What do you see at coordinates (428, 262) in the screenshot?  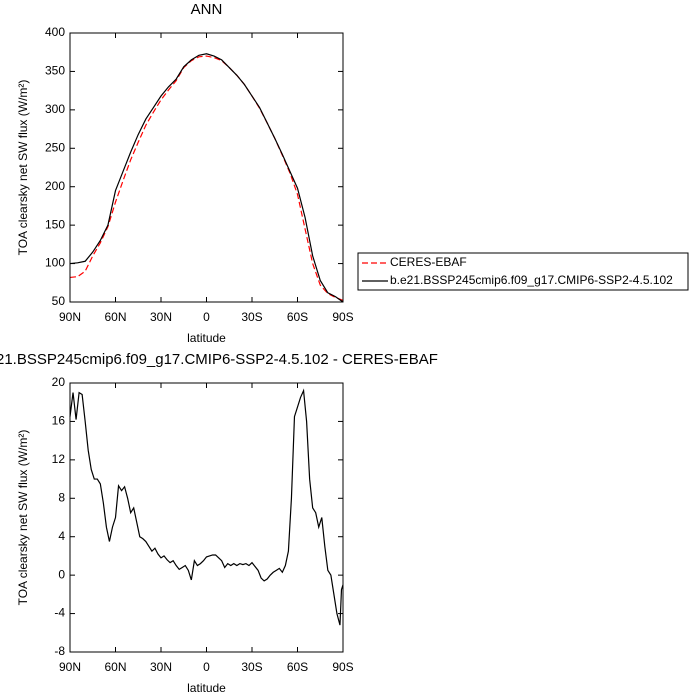 I see `legend-label: CERES-EBAF` at bounding box center [428, 262].